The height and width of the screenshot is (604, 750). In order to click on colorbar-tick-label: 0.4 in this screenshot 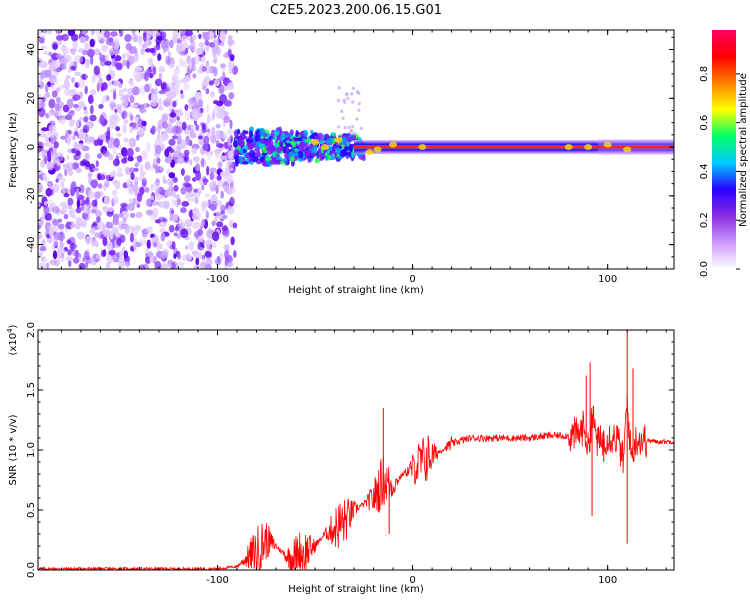, I will do `click(704, 171)`.